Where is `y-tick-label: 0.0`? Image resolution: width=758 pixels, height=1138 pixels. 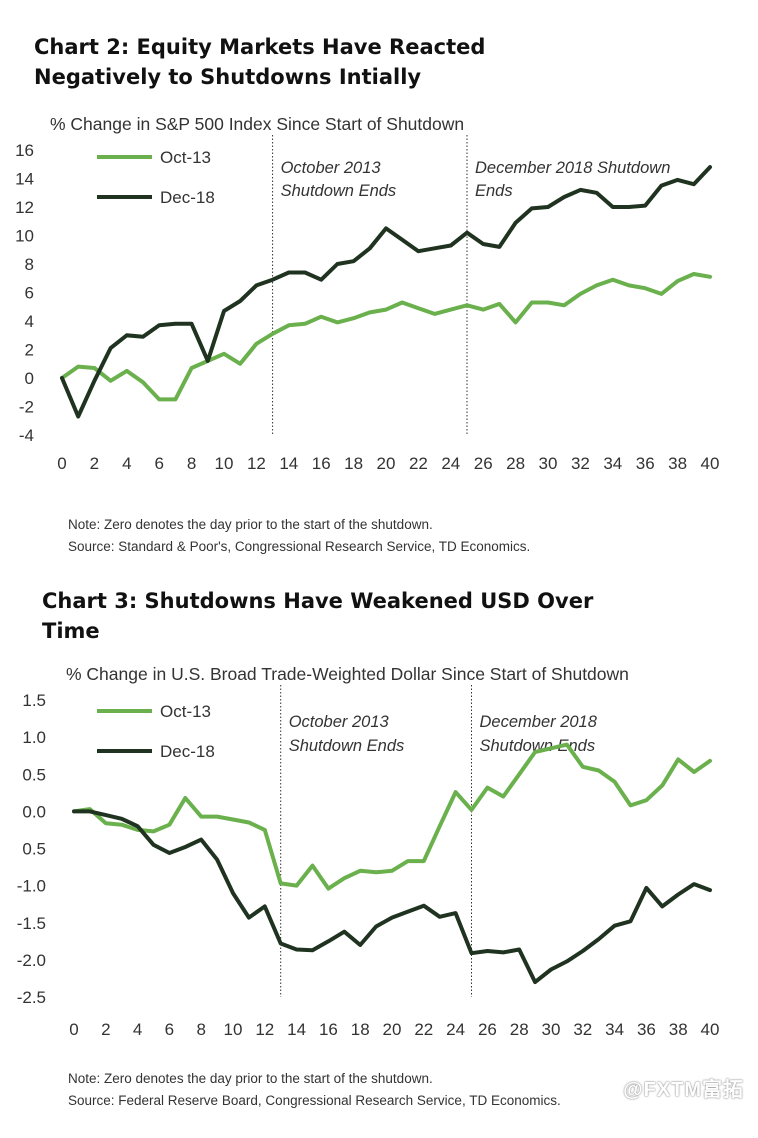 y-tick-label: 0.0 is located at coordinates (34, 811).